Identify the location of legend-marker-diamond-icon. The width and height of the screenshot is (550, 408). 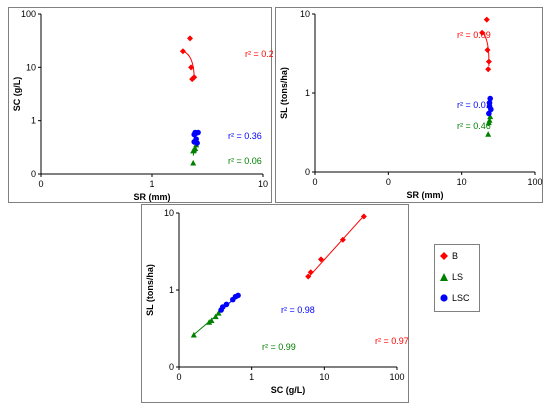
(444, 256).